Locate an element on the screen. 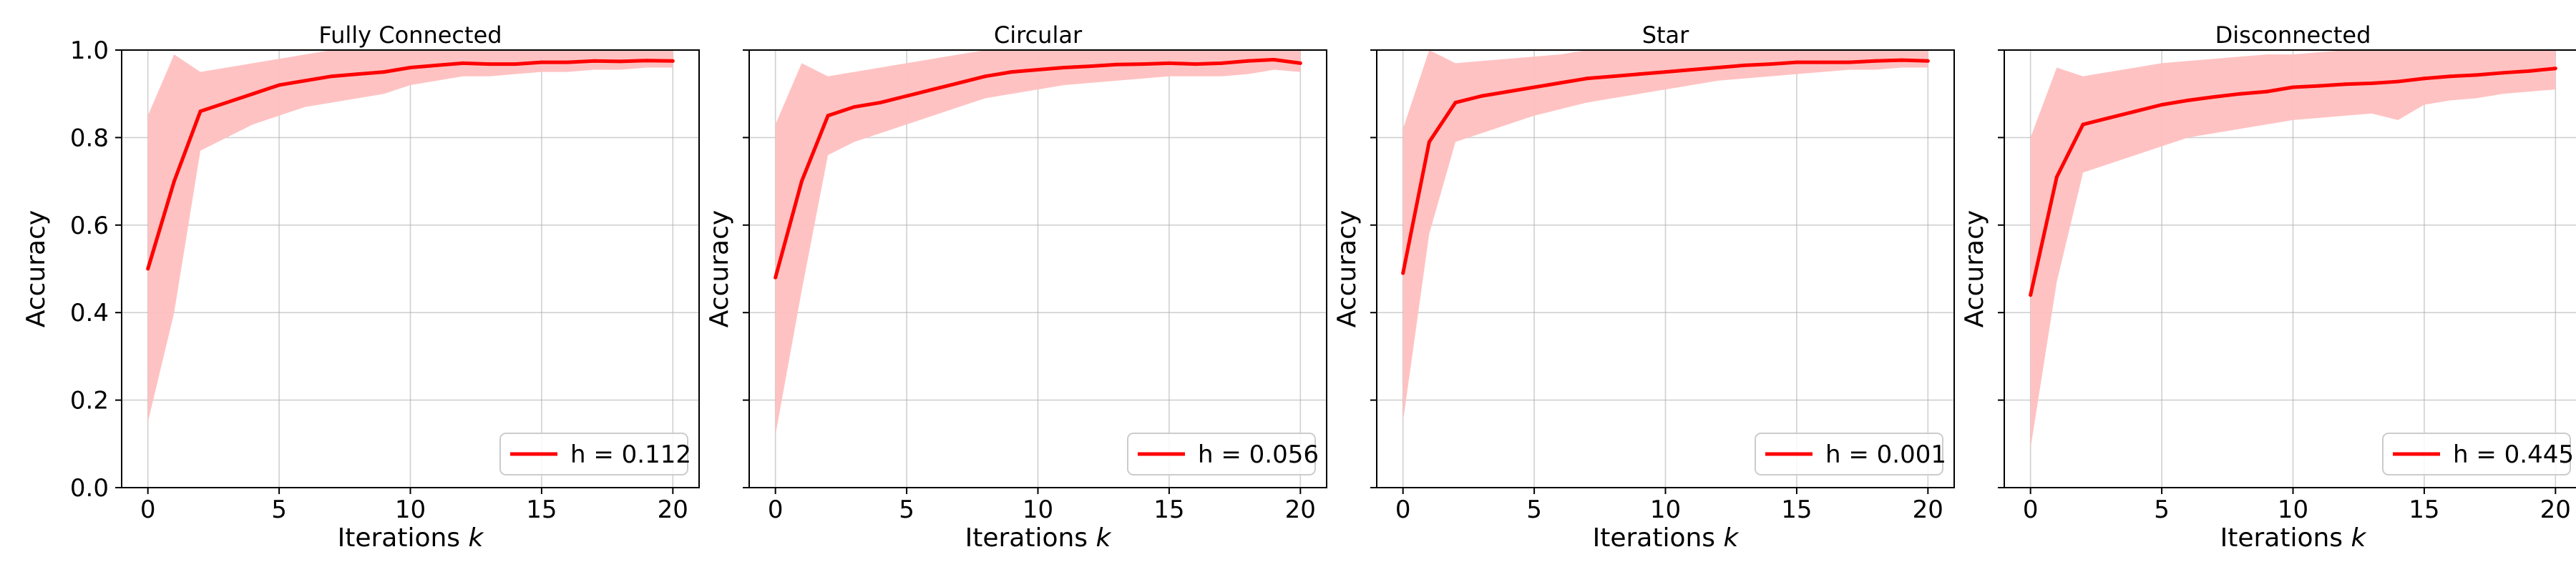 The image size is (2576, 572). y-tick-label: 0.0 is located at coordinates (89, 488).